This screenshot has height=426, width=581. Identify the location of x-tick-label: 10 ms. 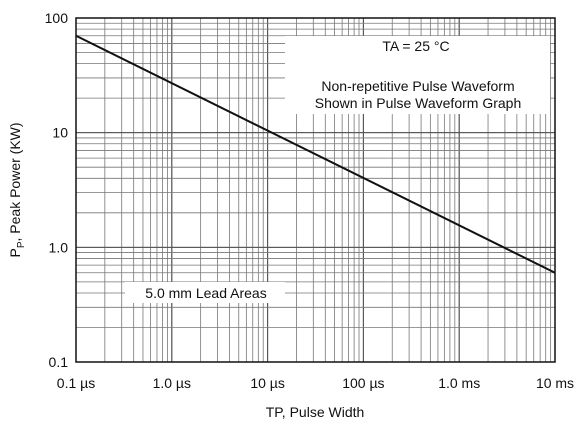
(555, 383).